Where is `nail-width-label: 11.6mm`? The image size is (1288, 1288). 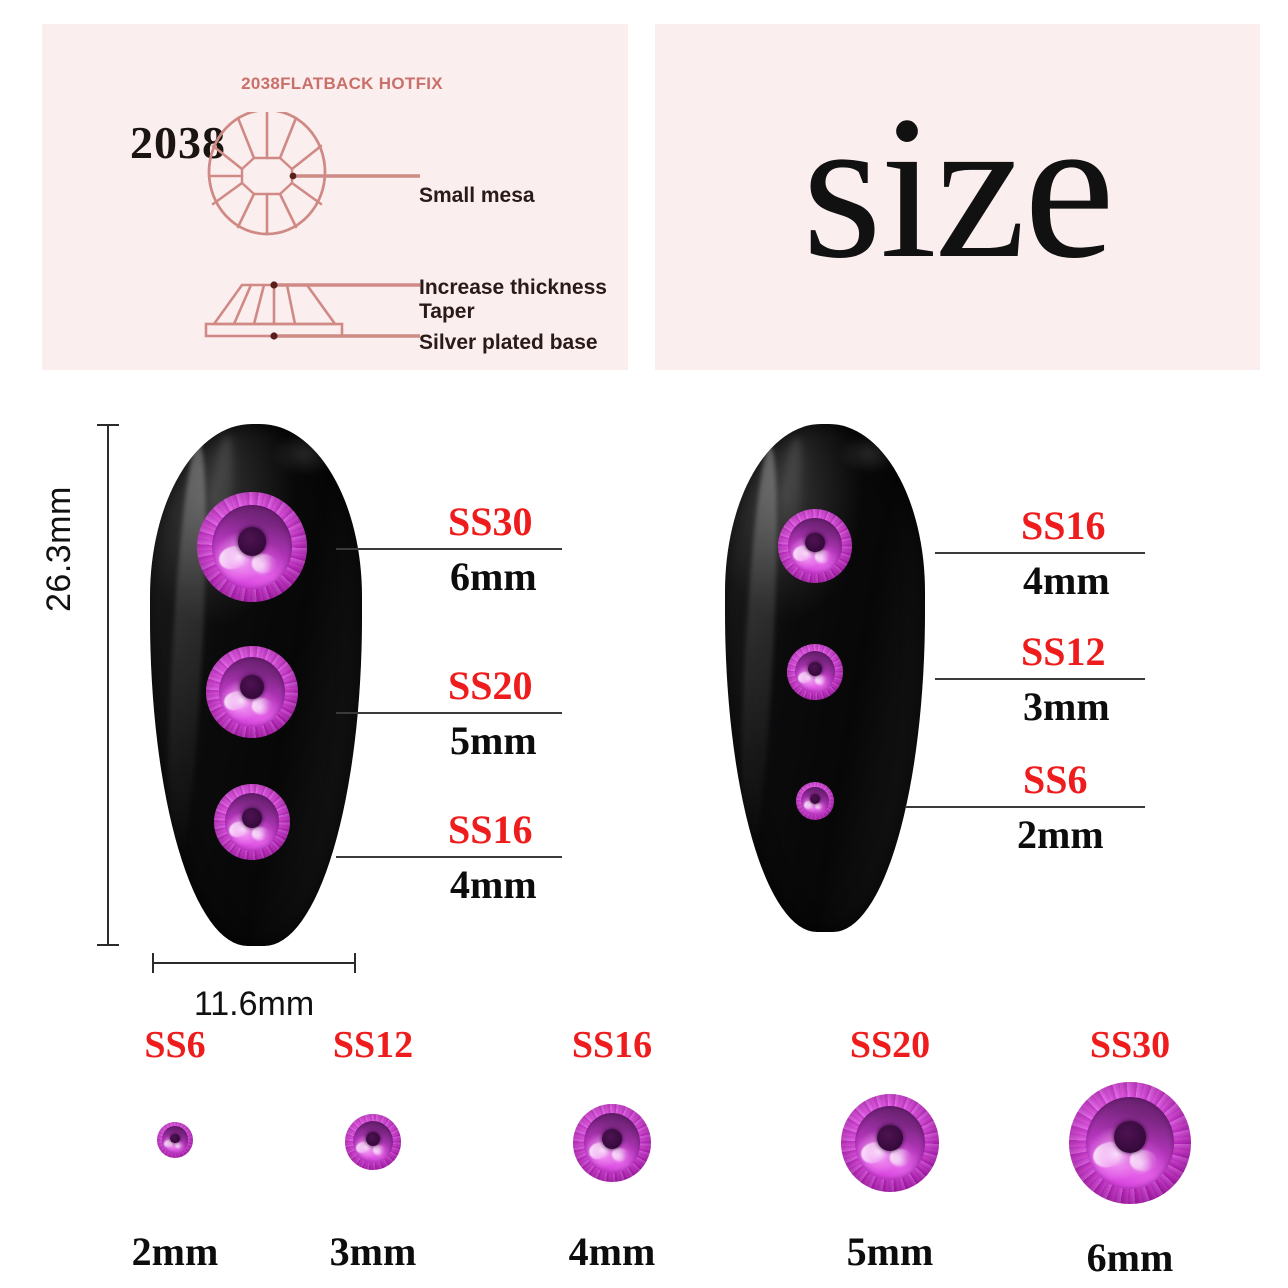 nail-width-label: 11.6mm is located at coordinates (254, 1004).